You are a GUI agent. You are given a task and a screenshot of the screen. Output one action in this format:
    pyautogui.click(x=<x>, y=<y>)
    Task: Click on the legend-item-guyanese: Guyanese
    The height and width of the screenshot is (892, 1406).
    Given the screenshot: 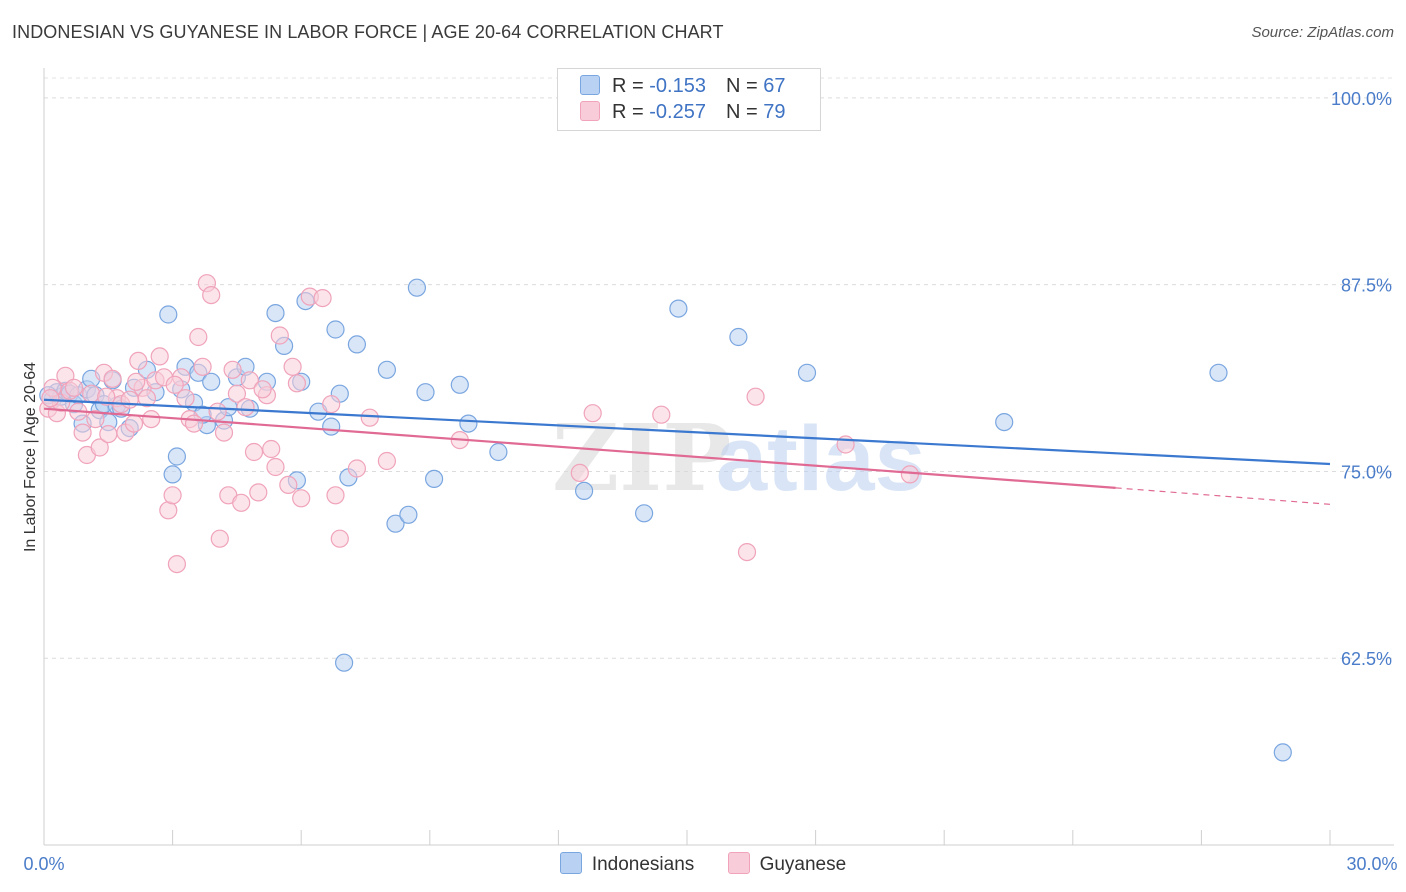 What is the action you would take?
    pyautogui.click(x=787, y=864)
    